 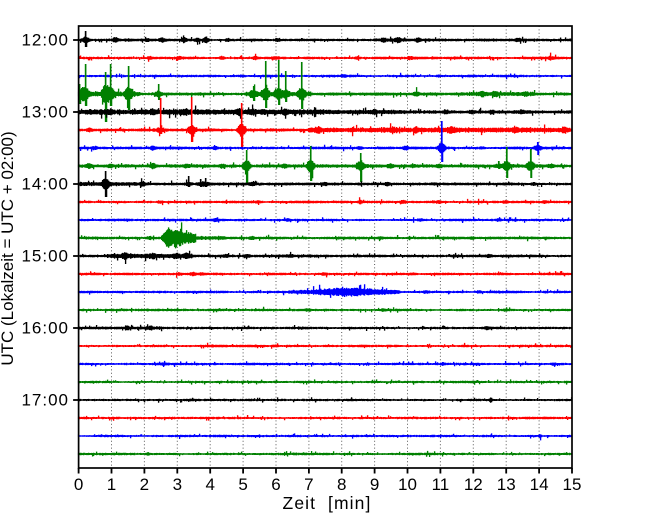 What do you see at coordinates (572, 484) in the screenshot?
I see `svg-text: 15` at bounding box center [572, 484].